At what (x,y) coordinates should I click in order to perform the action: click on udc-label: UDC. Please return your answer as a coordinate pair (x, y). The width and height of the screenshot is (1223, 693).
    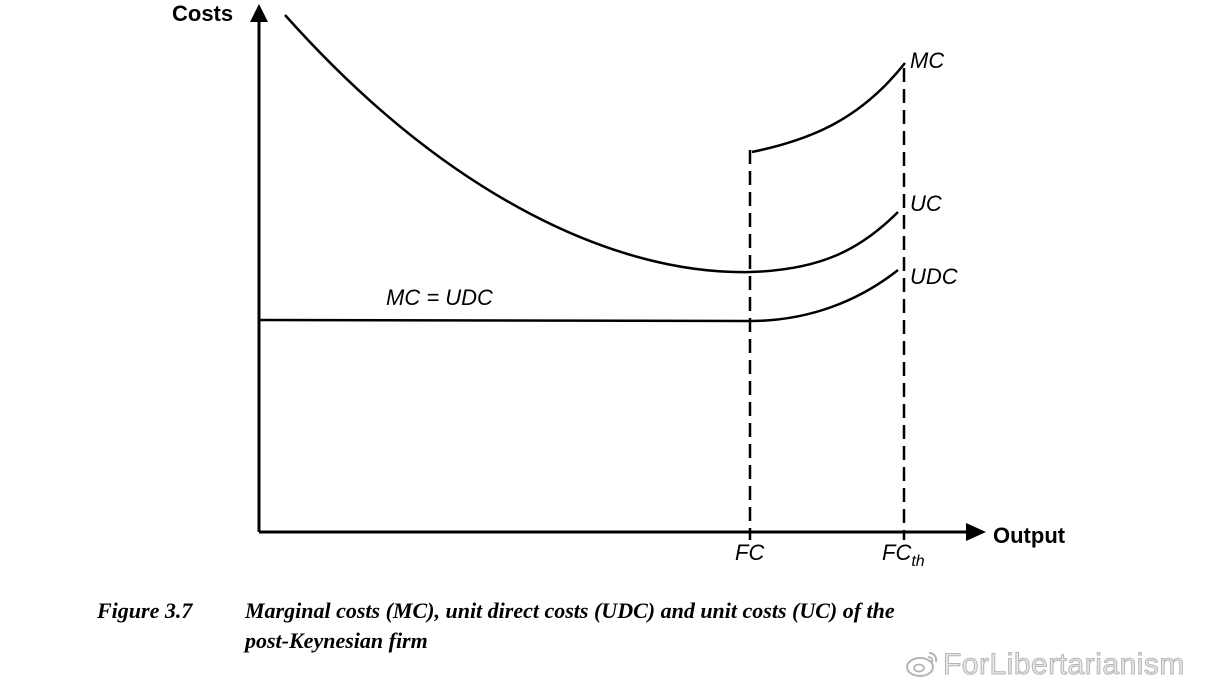
    Looking at the image, I should click on (934, 276).